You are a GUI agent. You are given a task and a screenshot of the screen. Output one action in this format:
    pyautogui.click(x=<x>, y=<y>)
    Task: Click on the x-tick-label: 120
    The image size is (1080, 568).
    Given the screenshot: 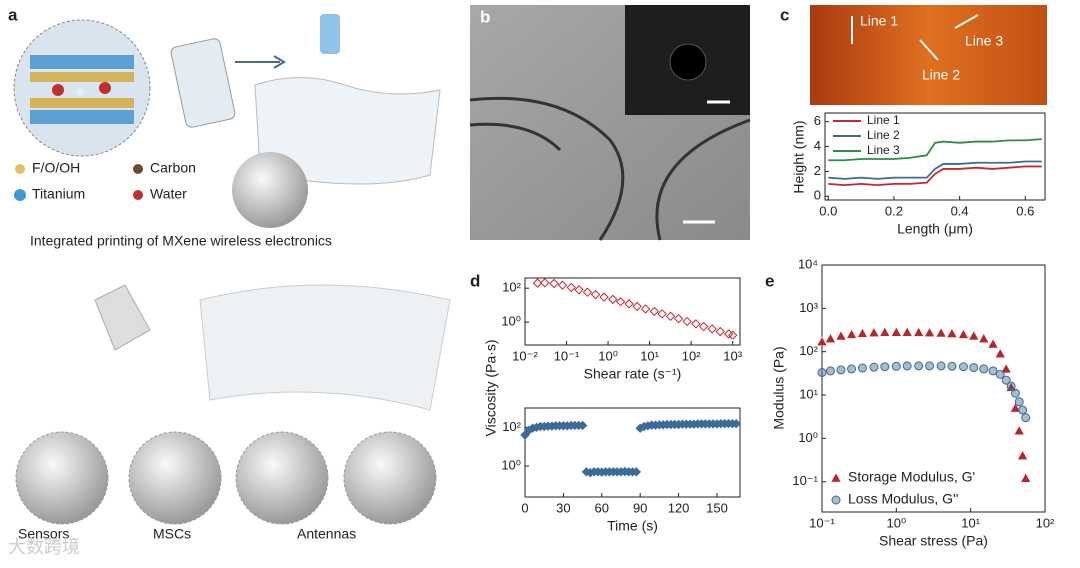 What is the action you would take?
    pyautogui.click(x=679, y=507)
    